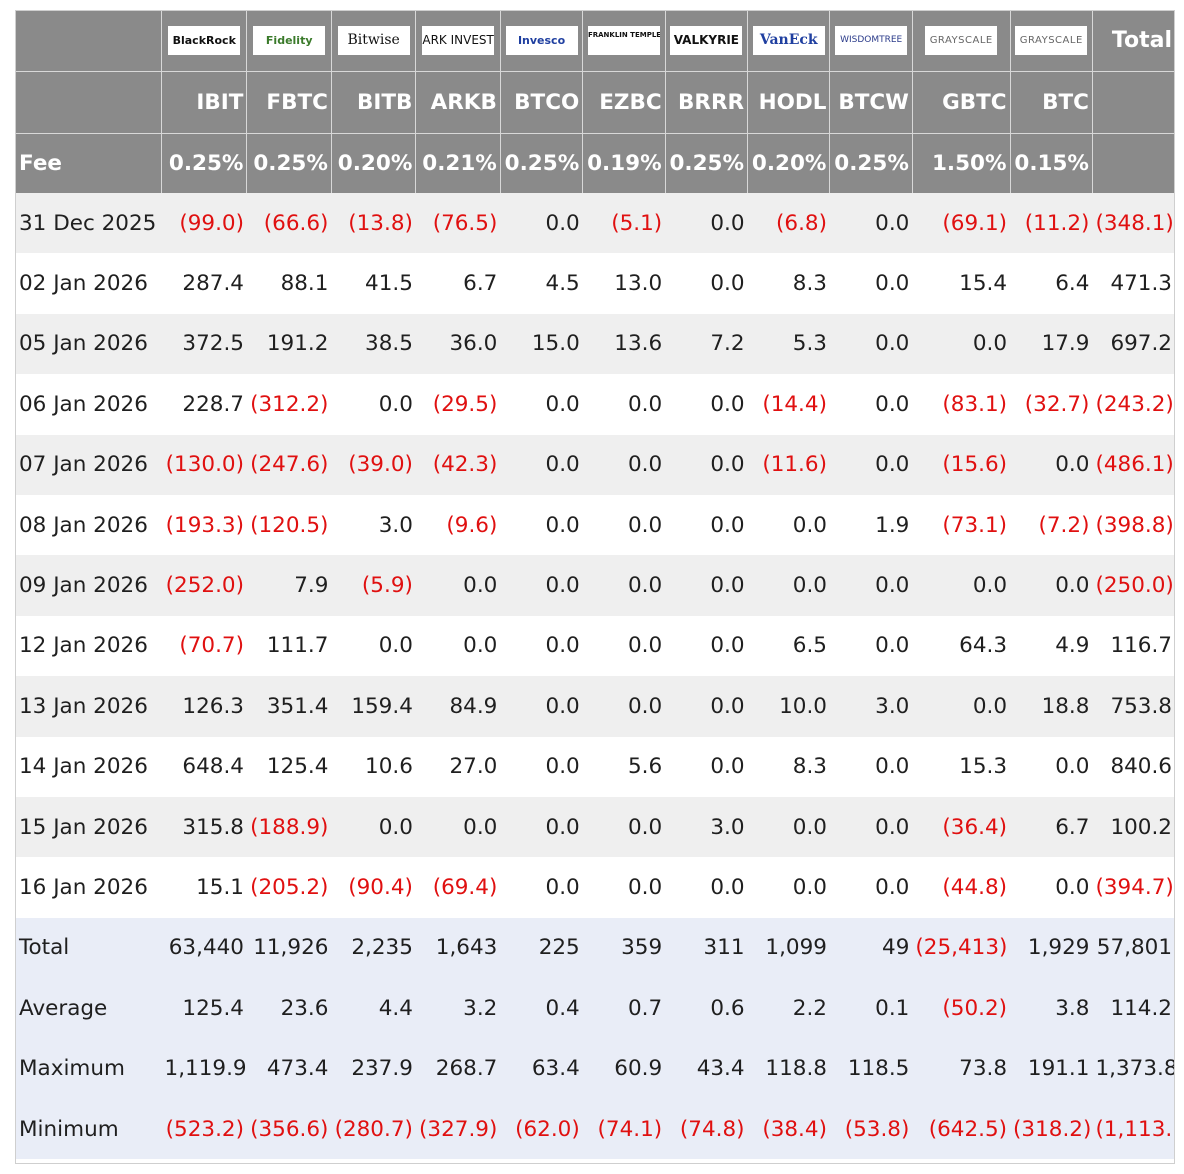 This screenshot has width=1184, height=1174. What do you see at coordinates (624, 1129) in the screenshot?
I see `flow-cell: (74.1)` at bounding box center [624, 1129].